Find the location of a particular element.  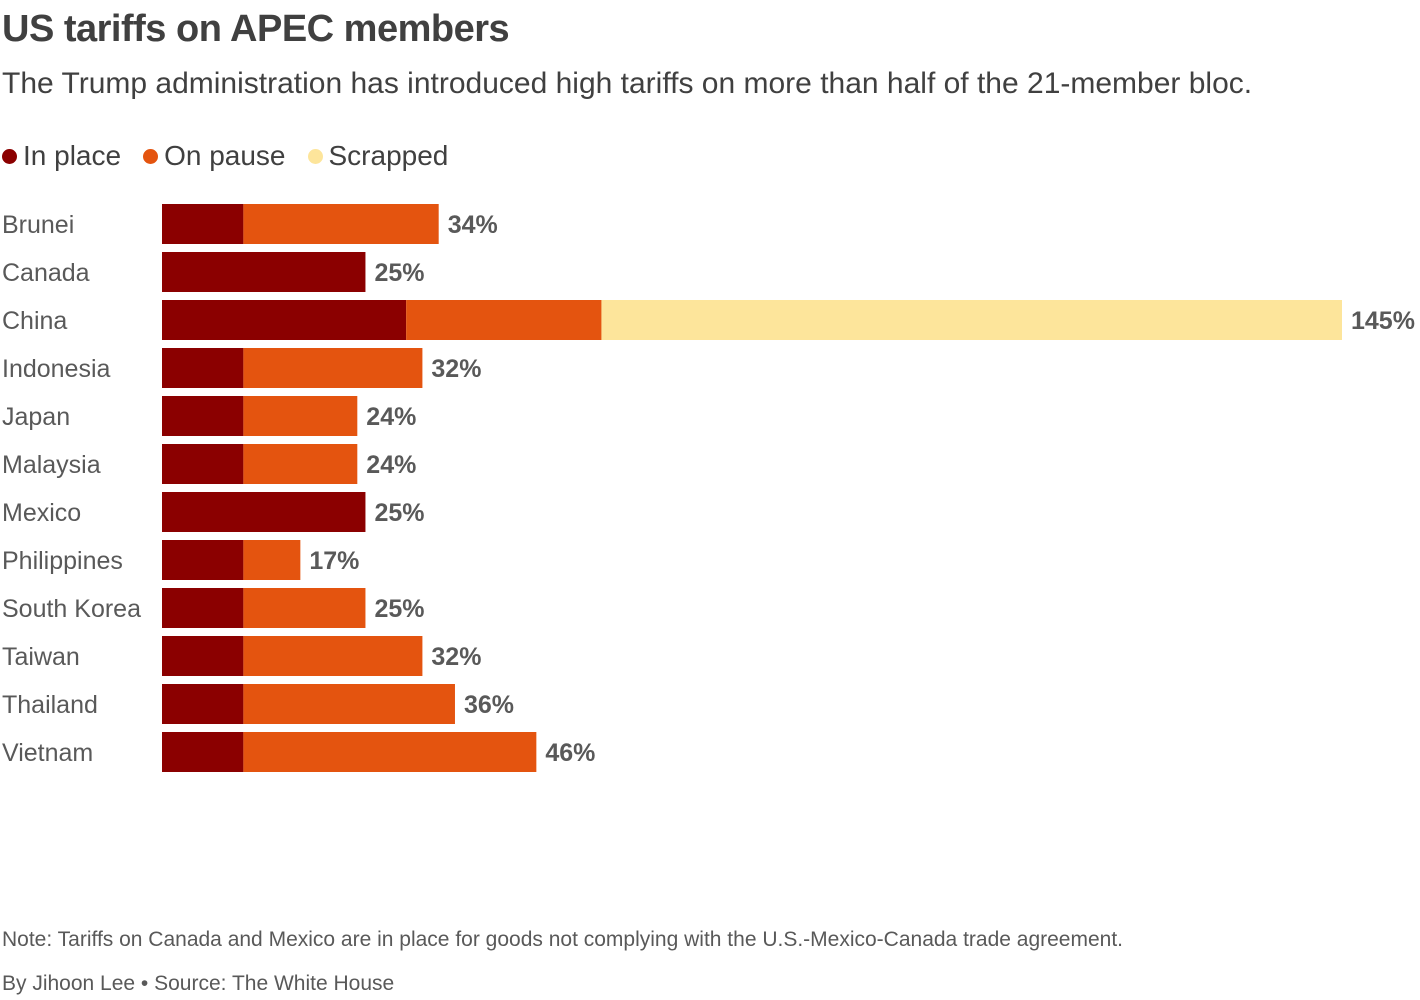

value-label-malaysia: 24% is located at coordinates (391, 465).